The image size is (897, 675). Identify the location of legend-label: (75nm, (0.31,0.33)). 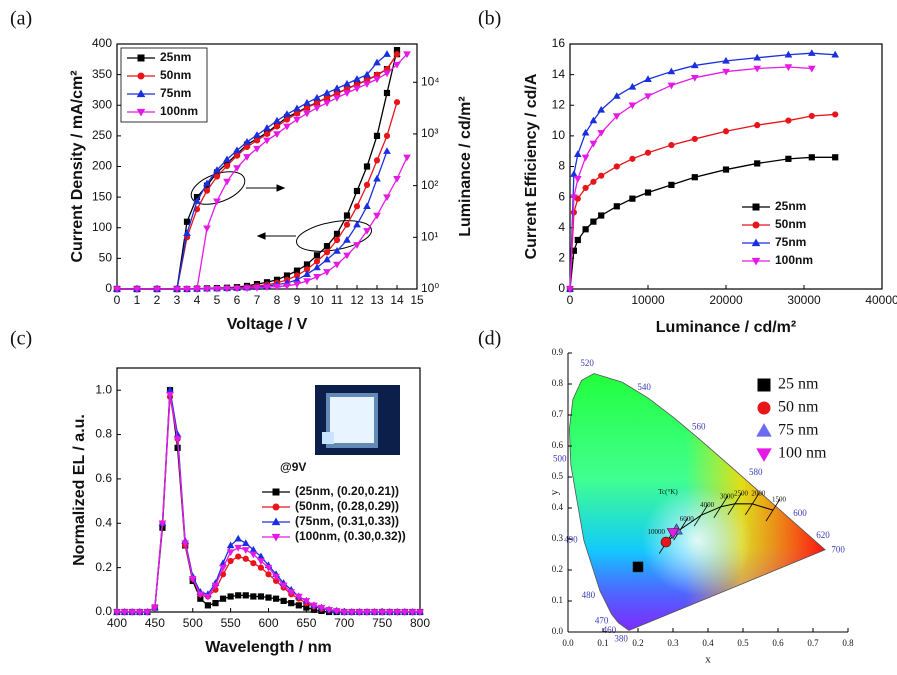
(347, 521).